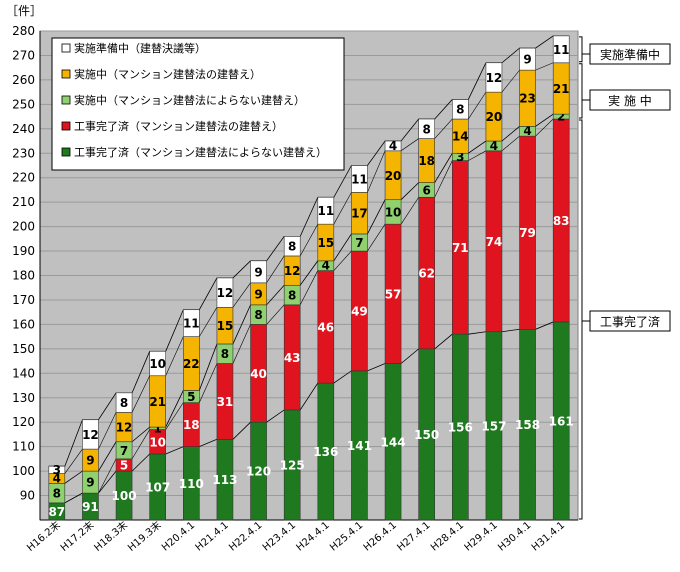 This screenshot has width=680, height=572. I want to click on bar-value-label: 74, so click(494, 242).